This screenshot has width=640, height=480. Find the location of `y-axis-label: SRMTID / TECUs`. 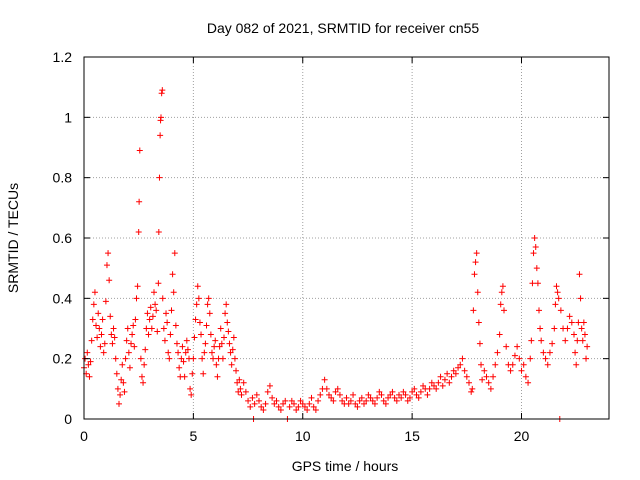

y-axis-label: SRMTID / TECUs is located at coordinates (13, 238).